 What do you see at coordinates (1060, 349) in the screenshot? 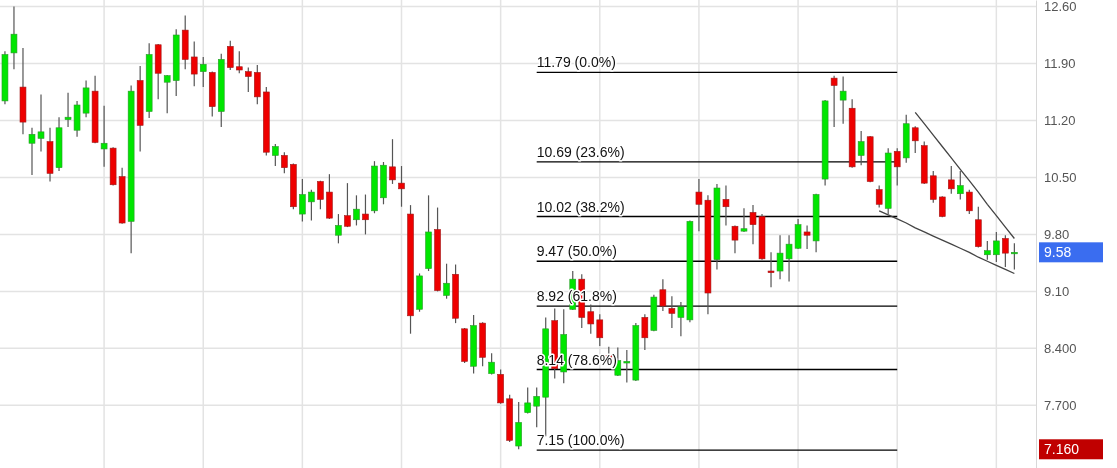
I see `y-tick-label: 8.400` at bounding box center [1060, 349].